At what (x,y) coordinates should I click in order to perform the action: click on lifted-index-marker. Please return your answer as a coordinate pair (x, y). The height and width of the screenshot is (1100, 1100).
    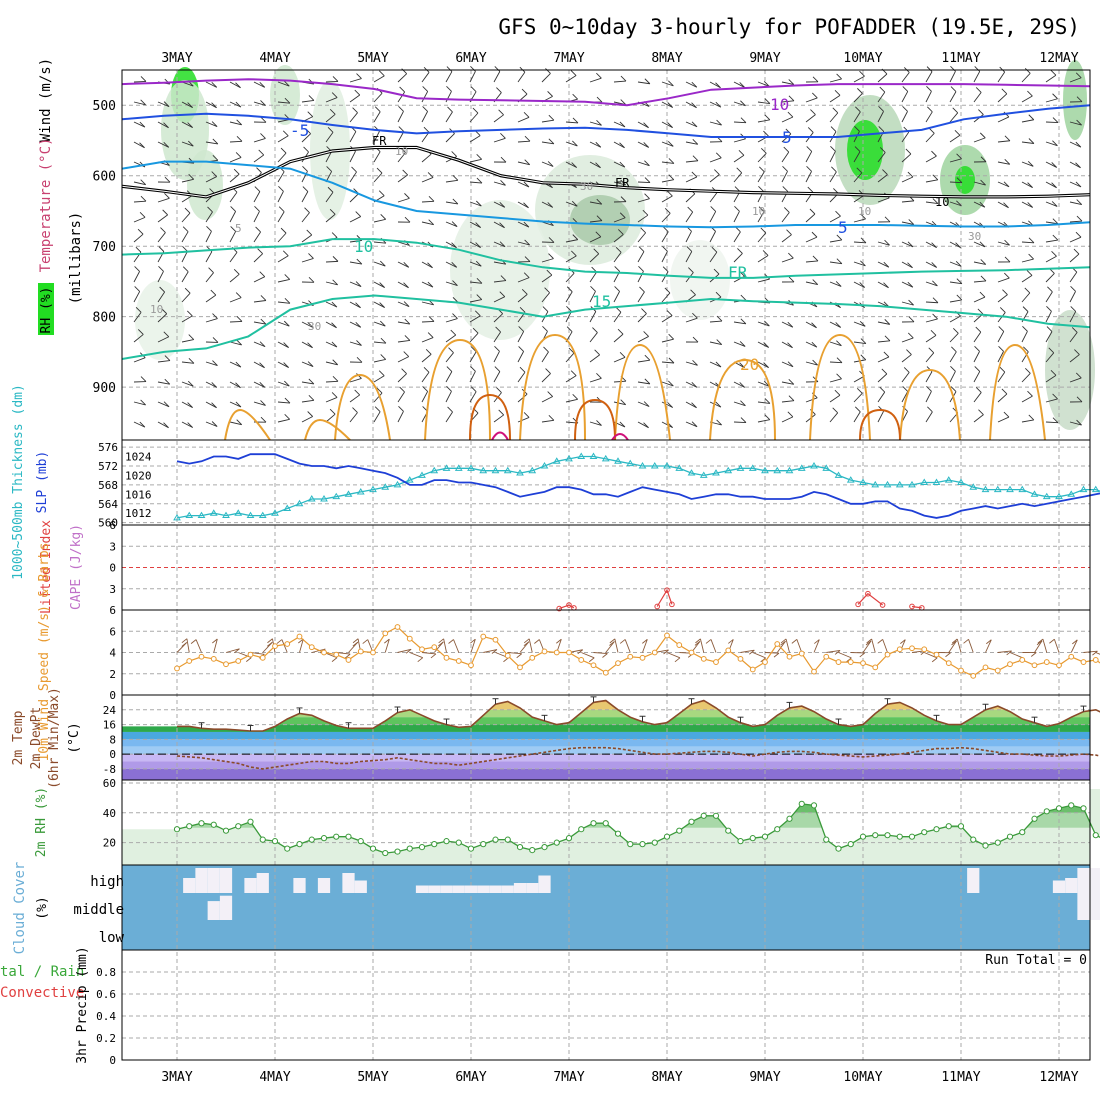
    Looking at the image, I should click on (559, 608).